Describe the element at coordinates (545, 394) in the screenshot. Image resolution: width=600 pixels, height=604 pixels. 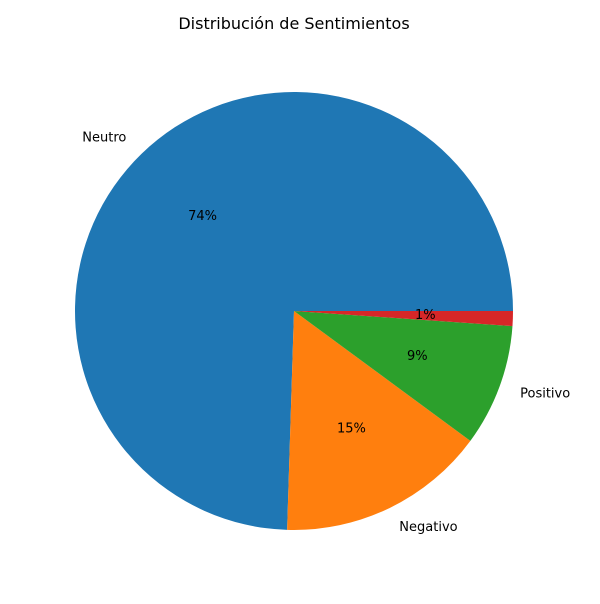
I see `slice-label-positivo: Positivo` at that location.